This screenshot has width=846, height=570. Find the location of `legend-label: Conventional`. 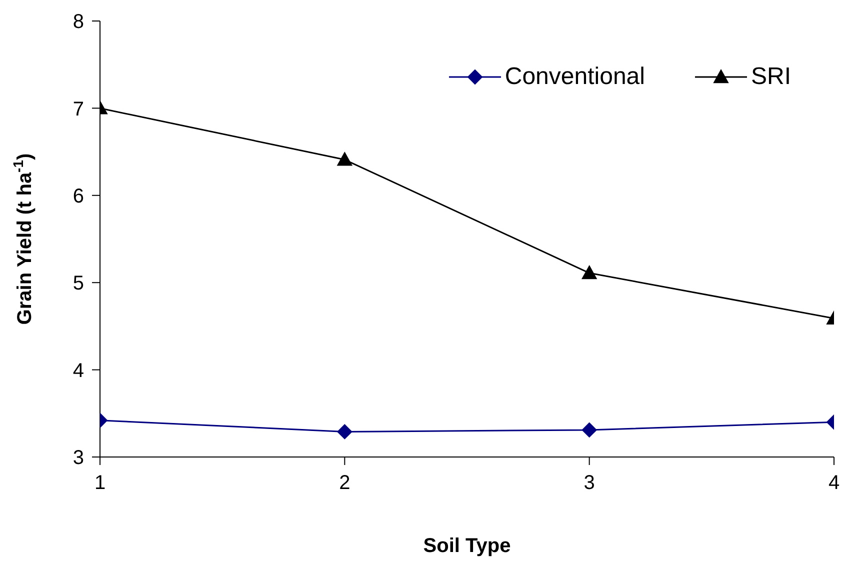

legend-label: Conventional is located at coordinates (574, 77).